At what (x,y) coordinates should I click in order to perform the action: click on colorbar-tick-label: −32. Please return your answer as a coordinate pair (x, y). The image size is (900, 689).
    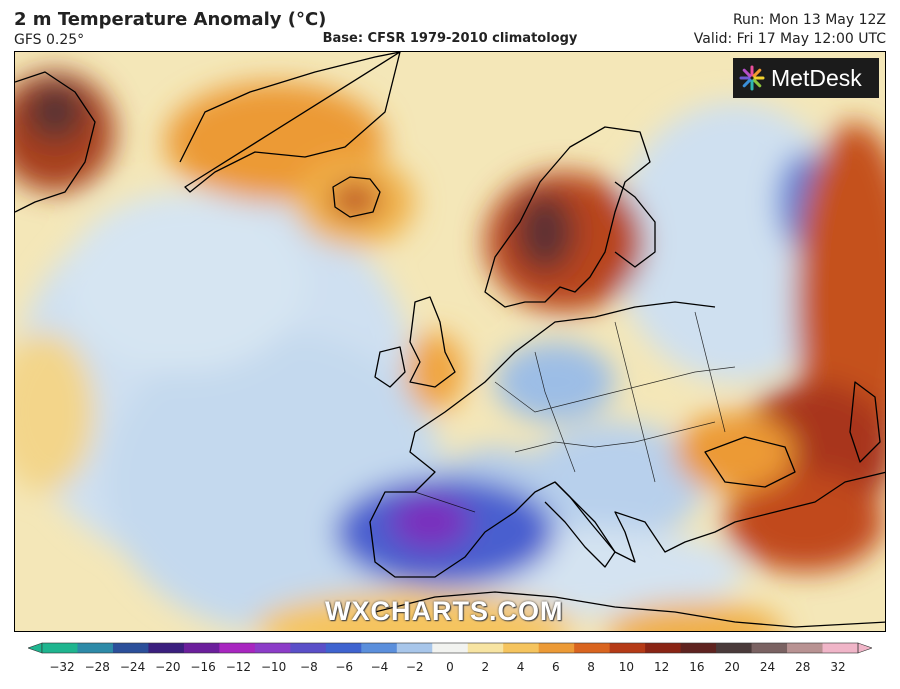
    Looking at the image, I should click on (61, 667).